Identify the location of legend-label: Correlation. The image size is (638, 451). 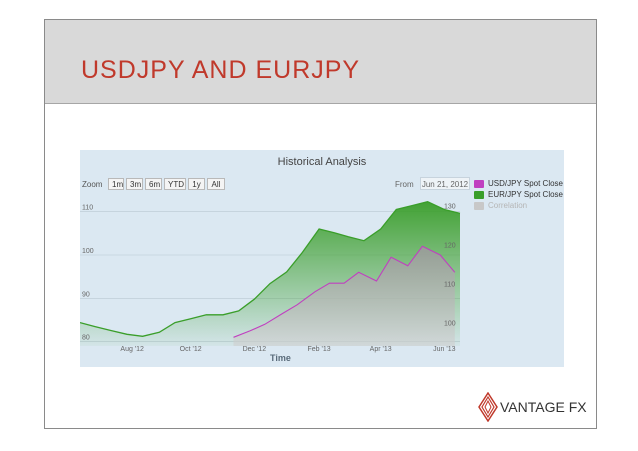
(508, 205).